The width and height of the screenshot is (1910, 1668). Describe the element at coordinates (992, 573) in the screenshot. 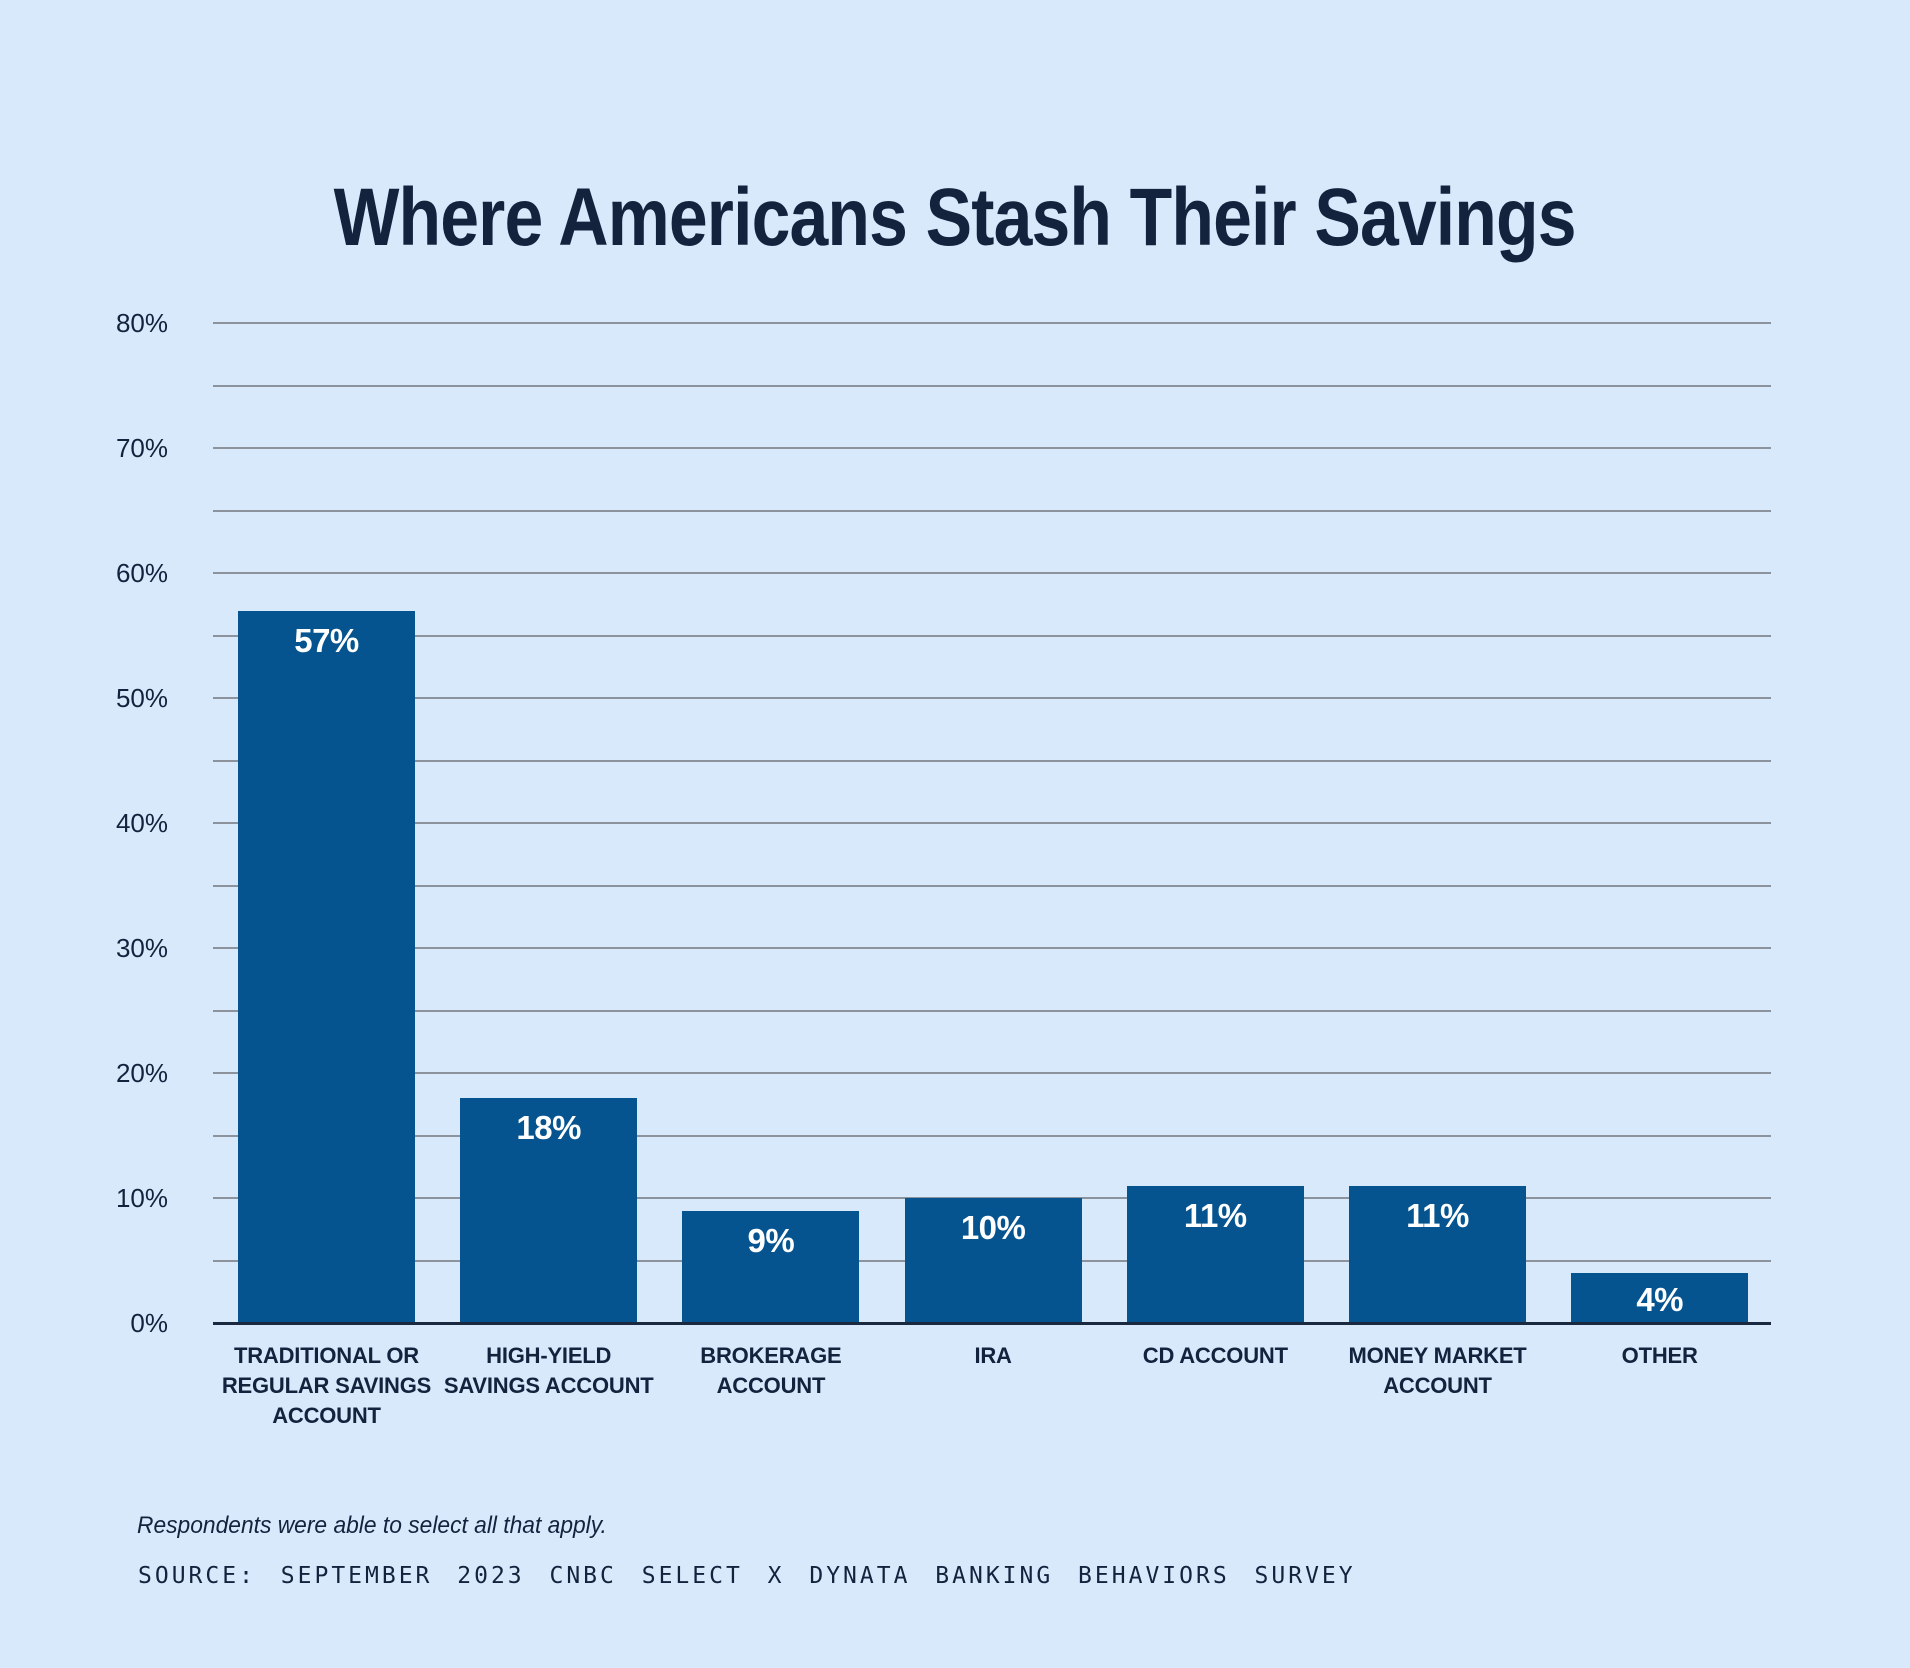

I see `gridline-60pct` at that location.